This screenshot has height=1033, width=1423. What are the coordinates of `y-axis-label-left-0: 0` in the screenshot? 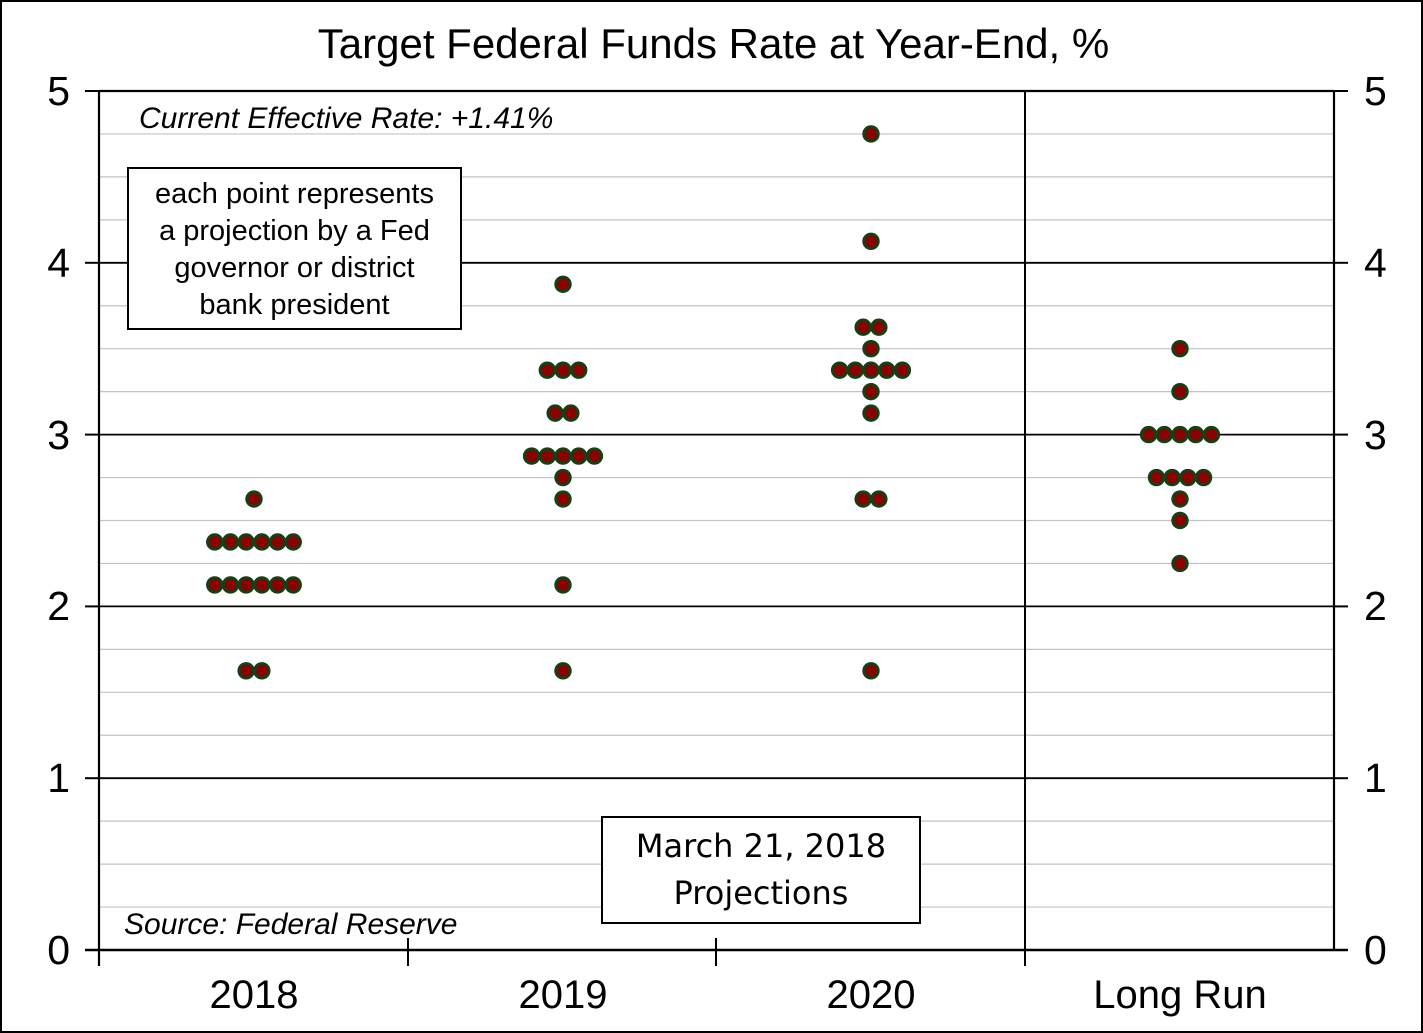 It's located at (58, 950).